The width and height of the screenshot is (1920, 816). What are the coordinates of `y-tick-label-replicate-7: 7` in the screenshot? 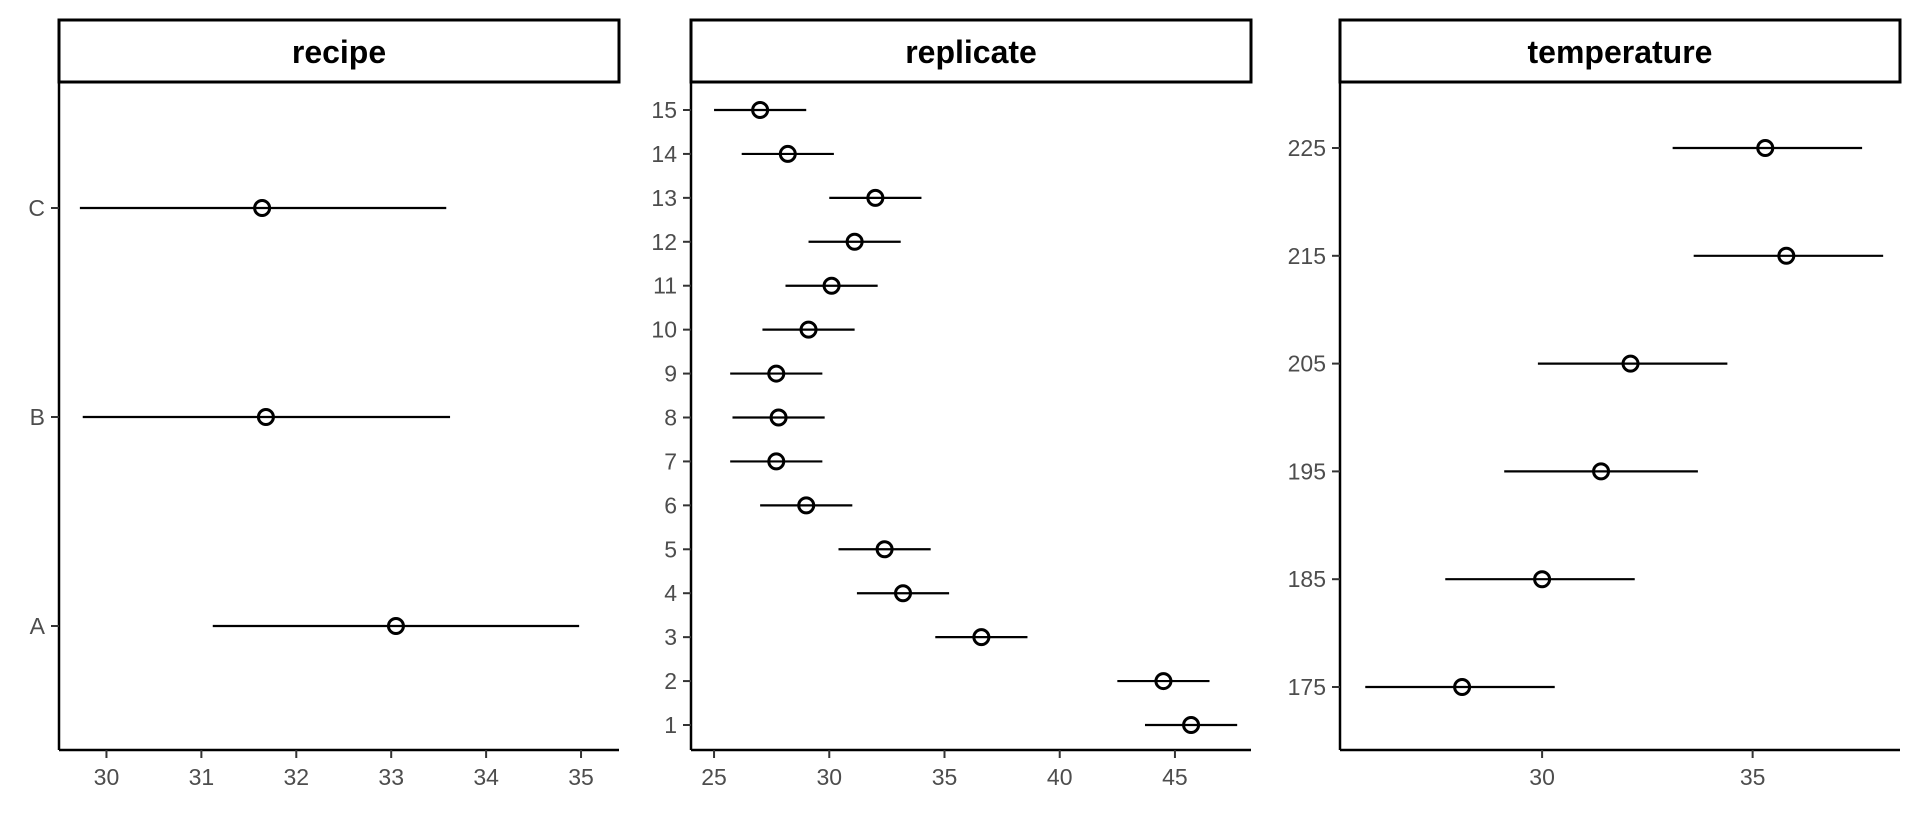 It's located at (670, 461).